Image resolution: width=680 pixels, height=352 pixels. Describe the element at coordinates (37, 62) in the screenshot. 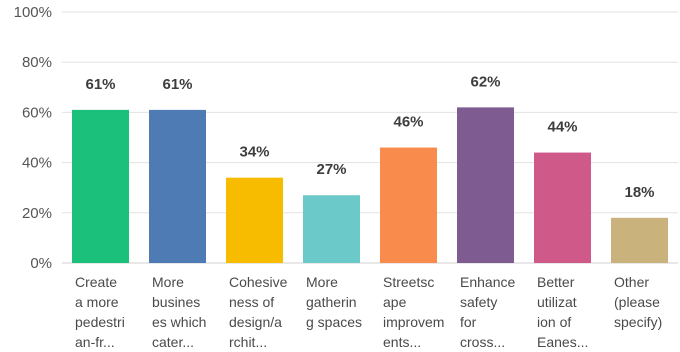

I see `y-tick-label: 80%` at that location.